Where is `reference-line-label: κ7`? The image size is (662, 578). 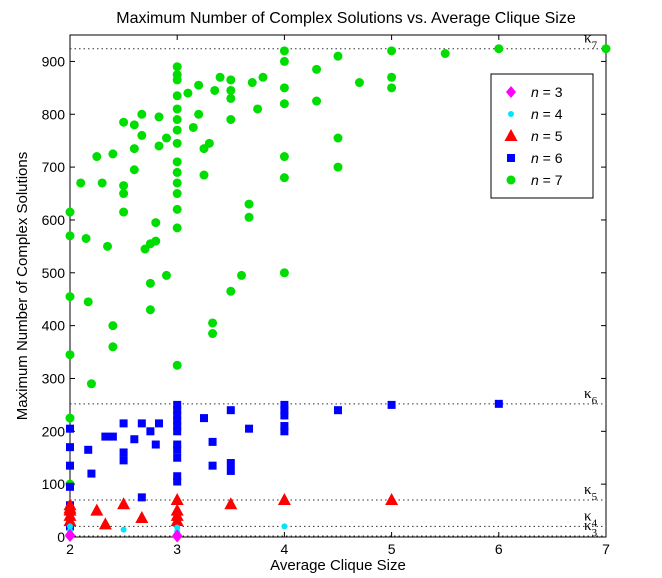
reference-line-label: κ7 is located at coordinates (591, 41).